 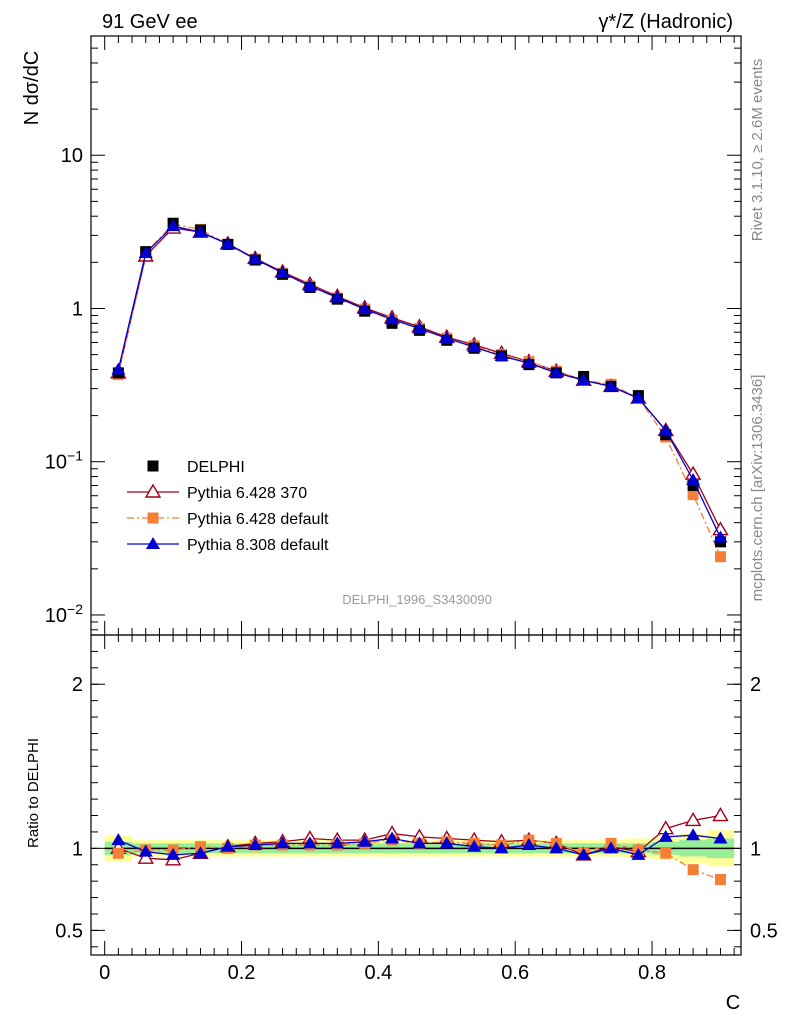 I want to click on main-point-delphi, so click(x=693, y=485).